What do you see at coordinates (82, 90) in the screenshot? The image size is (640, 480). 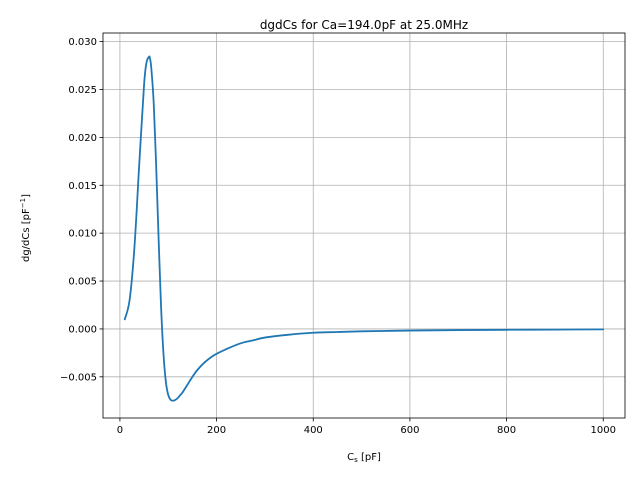 I see `y-tick-label: 0.025` at bounding box center [82, 90].